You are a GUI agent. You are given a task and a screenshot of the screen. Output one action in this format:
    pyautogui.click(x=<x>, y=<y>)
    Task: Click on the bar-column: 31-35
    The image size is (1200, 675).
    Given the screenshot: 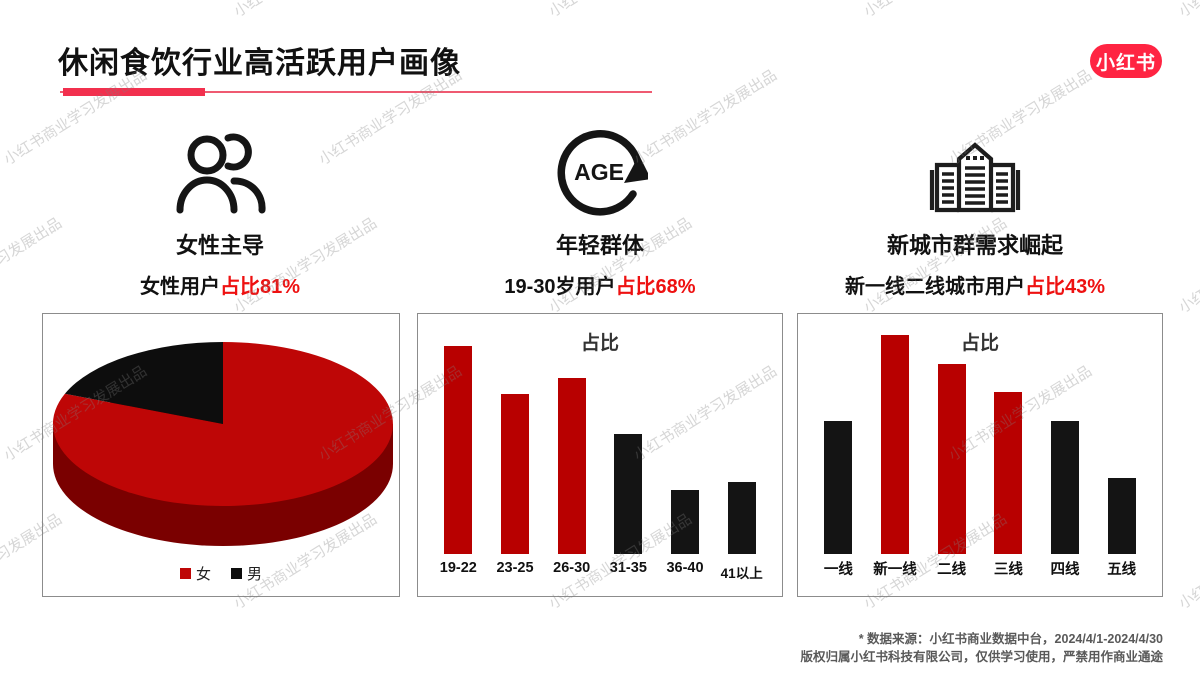 What is the action you would take?
    pyautogui.click(x=628, y=448)
    